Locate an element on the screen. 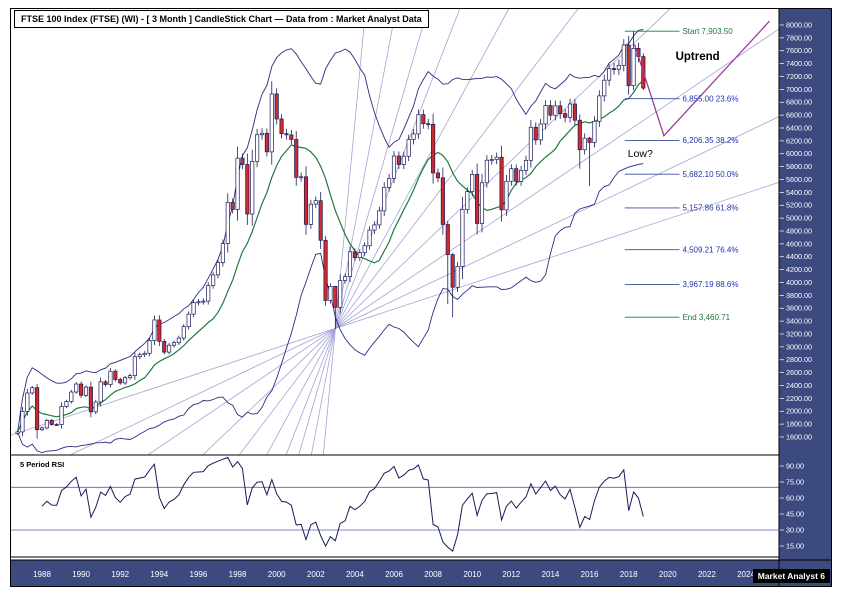 The image size is (842, 595). price-axis-label: 5800.00 is located at coordinates (799, 166).